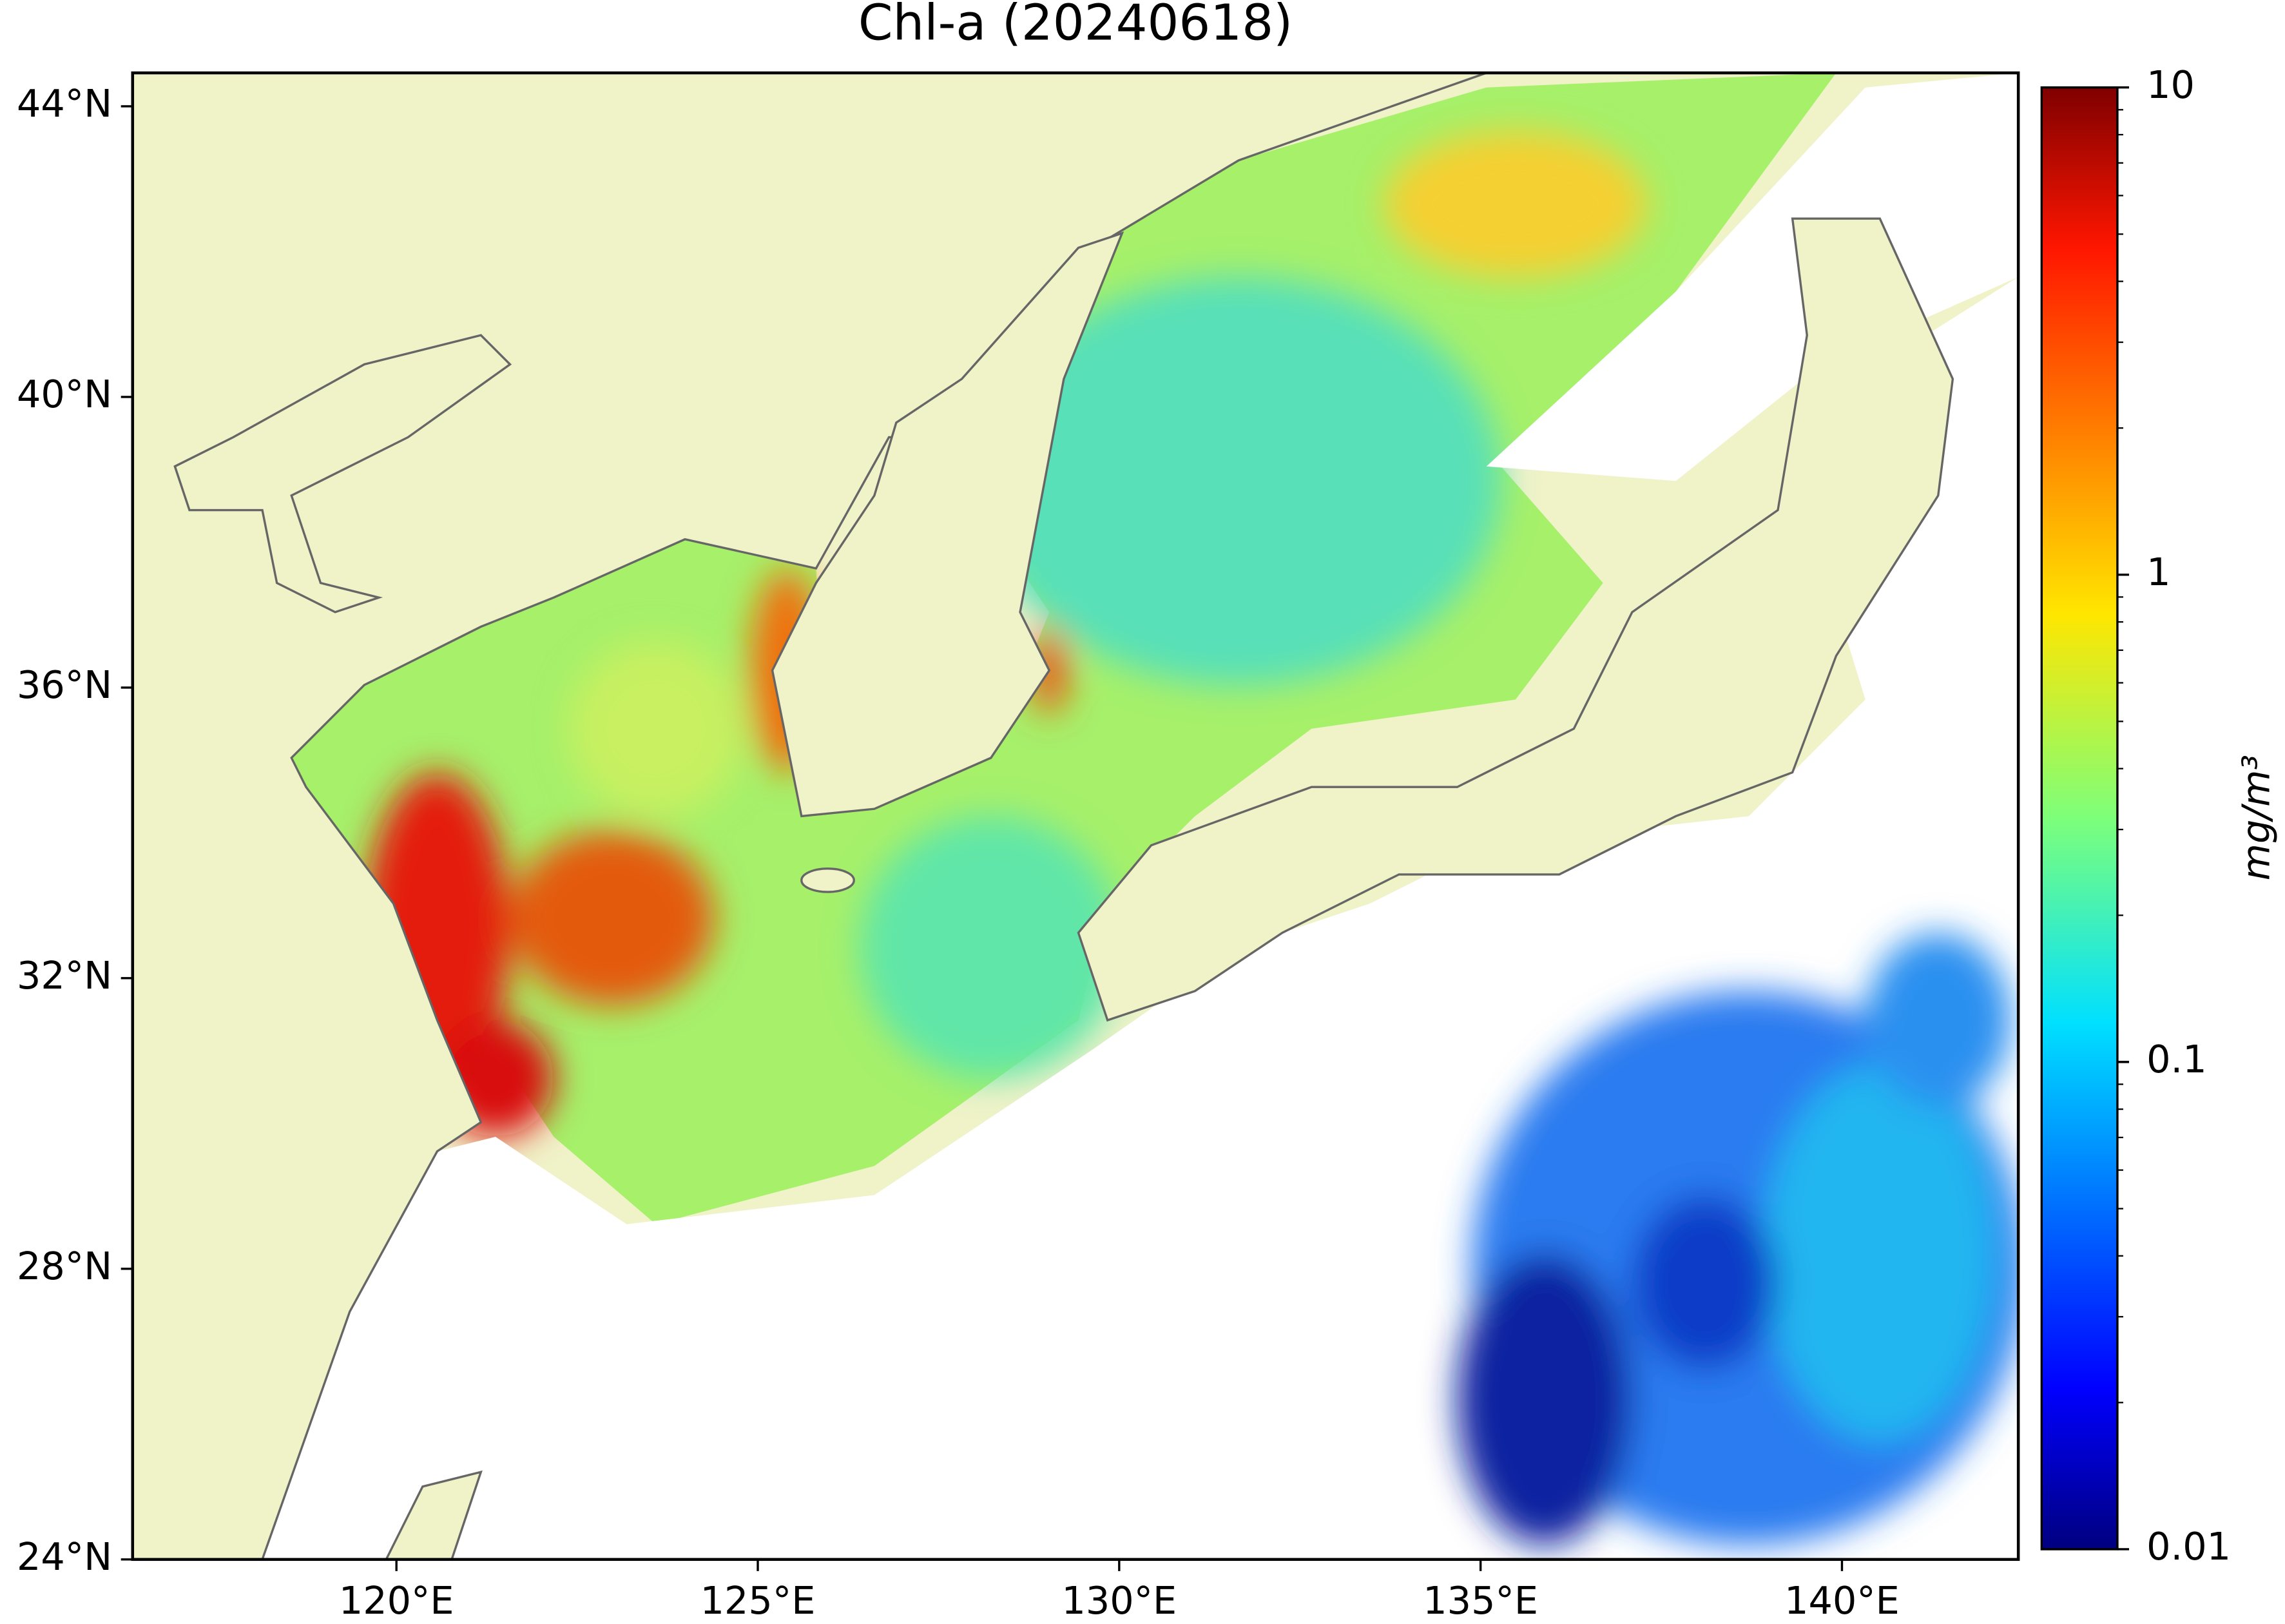  What do you see at coordinates (1119, 1600) in the screenshot?
I see `x-tick-label: 130°E` at bounding box center [1119, 1600].